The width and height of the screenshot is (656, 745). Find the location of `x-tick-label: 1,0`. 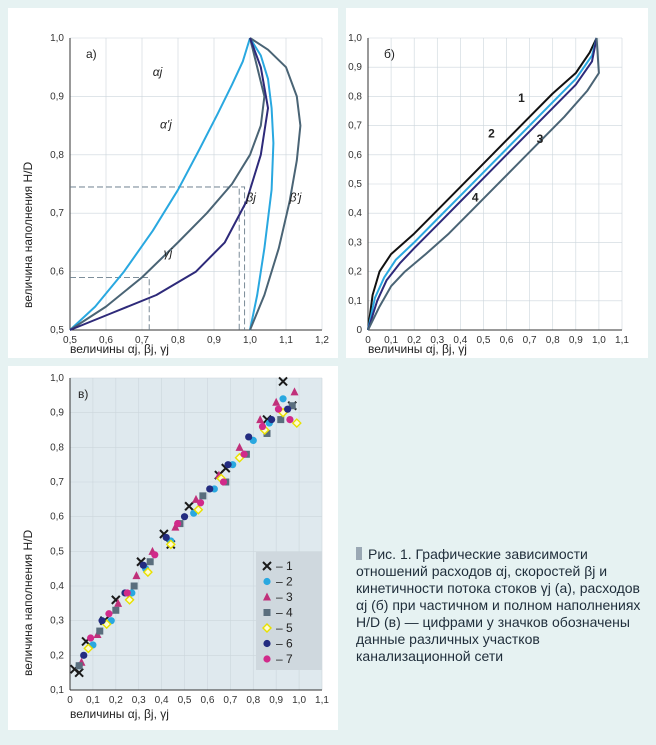

x-tick-label: 1,0 is located at coordinates (299, 700).